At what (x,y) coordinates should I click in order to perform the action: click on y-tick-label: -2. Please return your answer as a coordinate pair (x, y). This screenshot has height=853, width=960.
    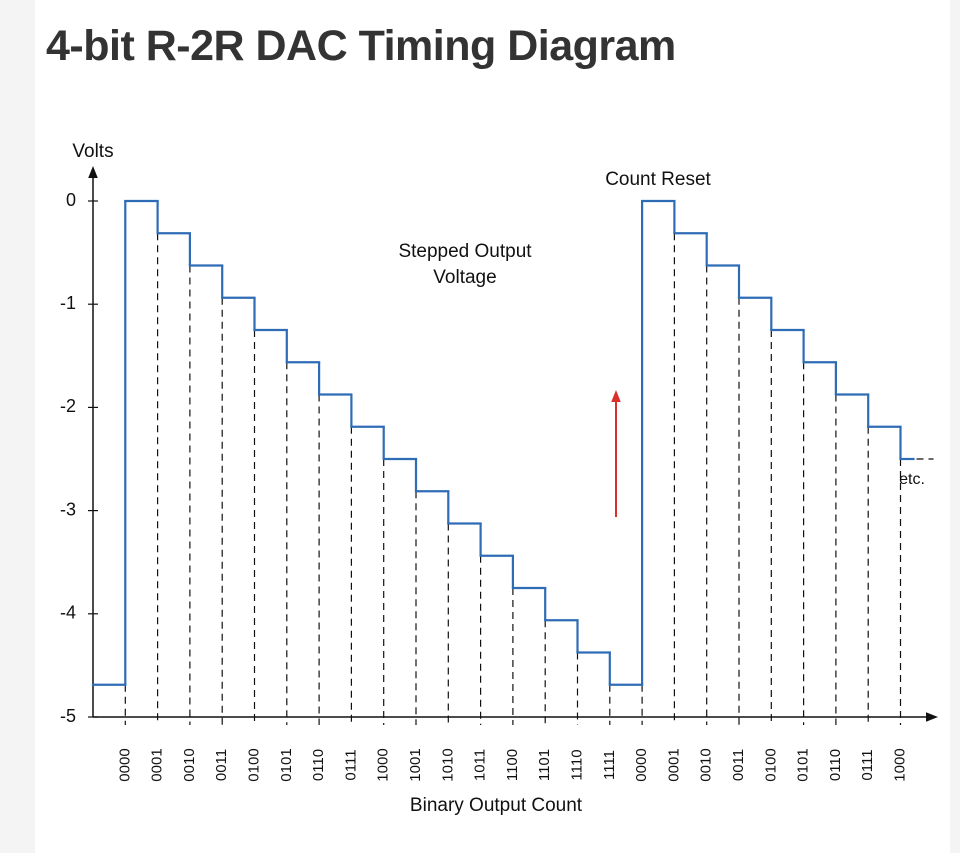
    Looking at the image, I should click on (68, 406).